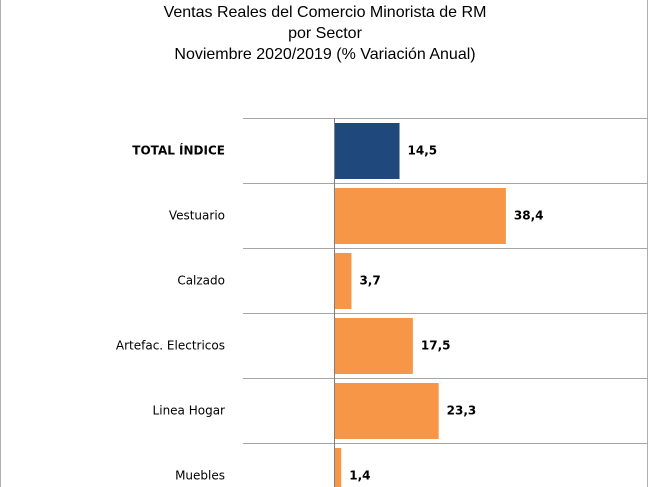 The width and height of the screenshot is (650, 487). What do you see at coordinates (359, 476) in the screenshot?
I see `data-label: 1,4` at bounding box center [359, 476].